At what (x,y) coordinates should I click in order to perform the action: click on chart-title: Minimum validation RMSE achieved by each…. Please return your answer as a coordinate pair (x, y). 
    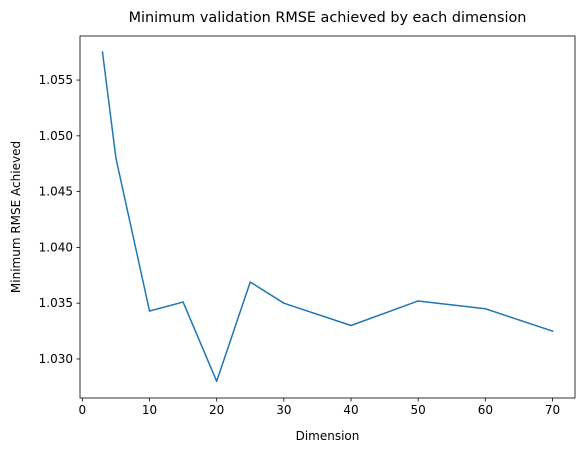
    Looking at the image, I should click on (328, 18).